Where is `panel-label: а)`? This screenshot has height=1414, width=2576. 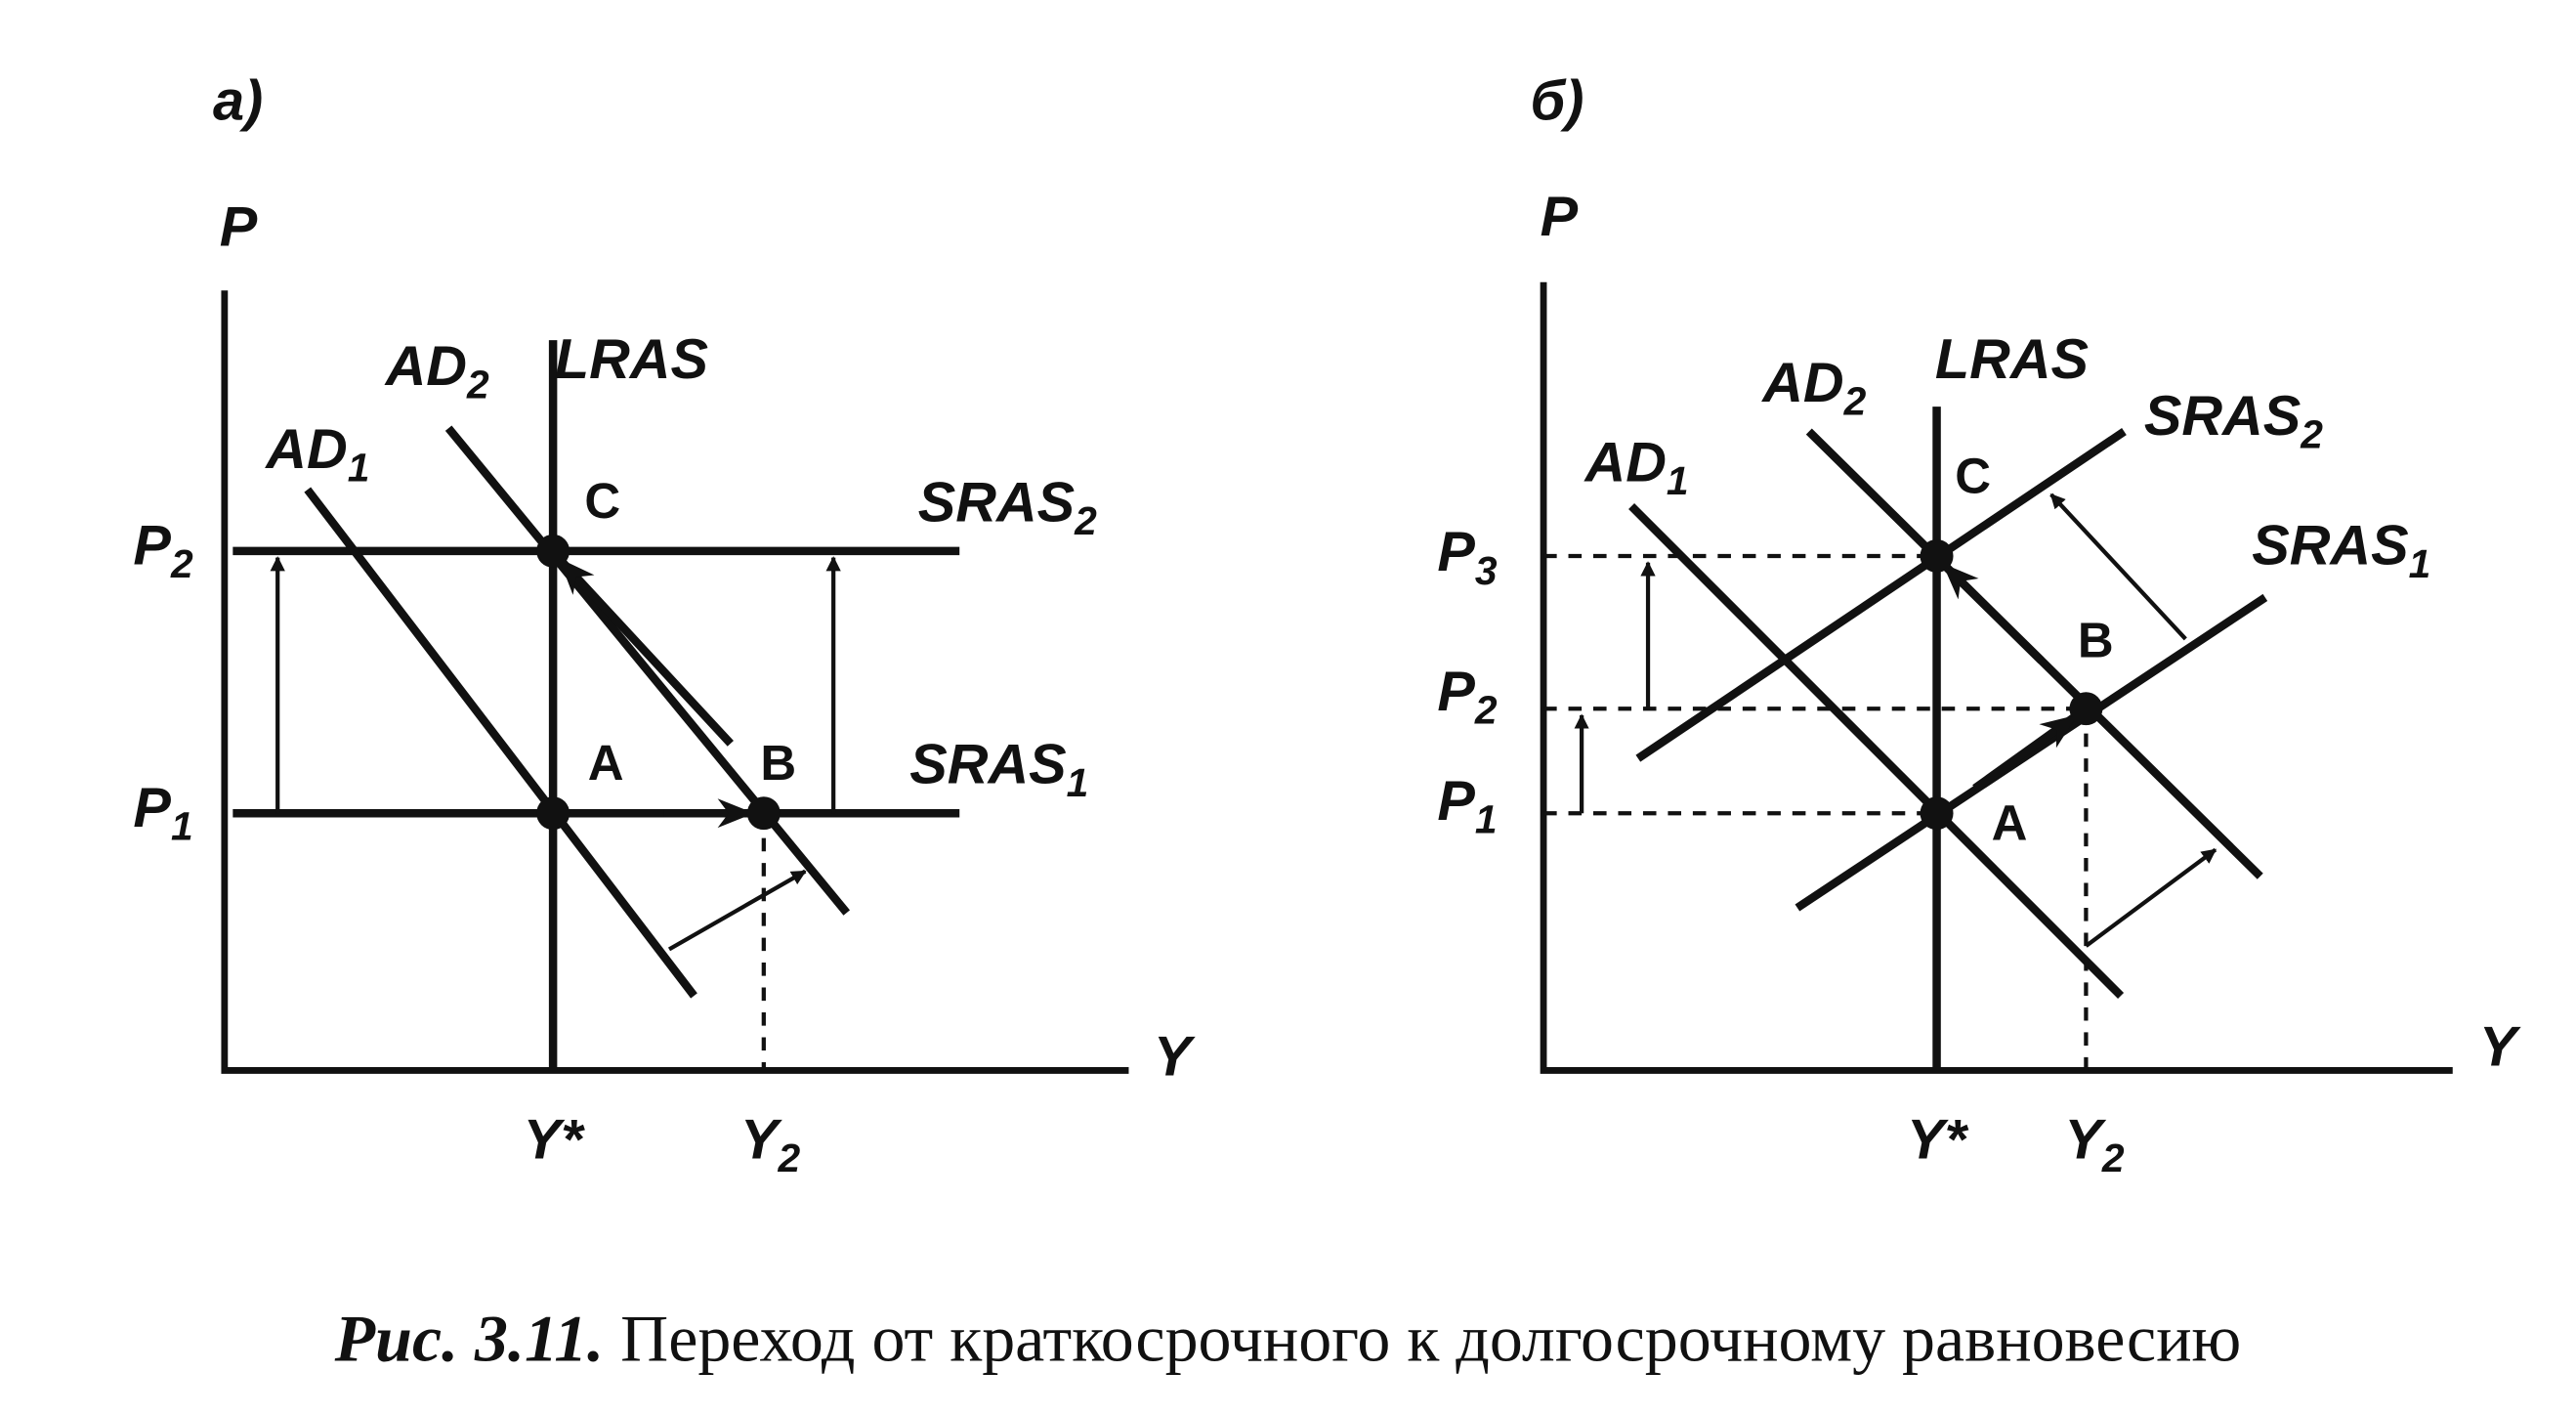 panel-label: а) is located at coordinates (238, 100).